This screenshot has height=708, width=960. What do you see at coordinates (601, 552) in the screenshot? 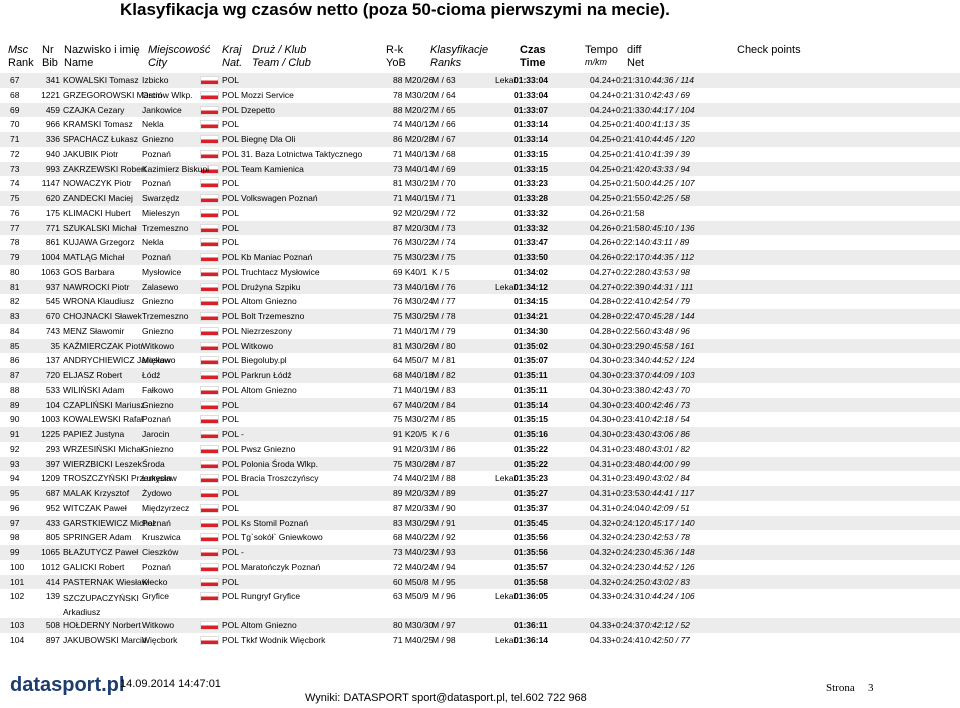
I see `cell-tempo: 04.32` at bounding box center [601, 552].